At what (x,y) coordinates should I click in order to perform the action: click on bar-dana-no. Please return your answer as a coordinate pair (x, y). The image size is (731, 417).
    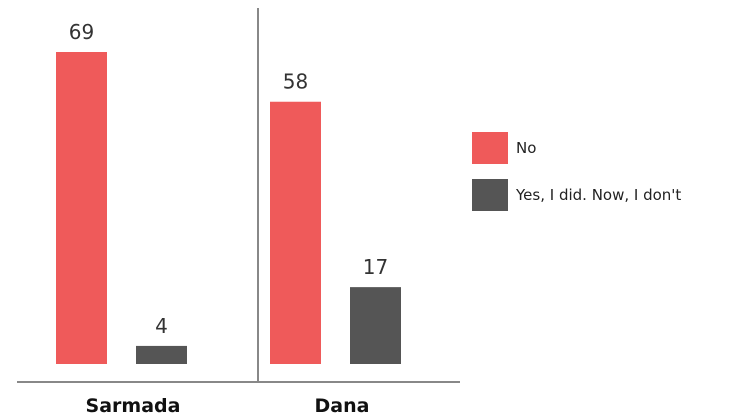
    Looking at the image, I should click on (295, 232).